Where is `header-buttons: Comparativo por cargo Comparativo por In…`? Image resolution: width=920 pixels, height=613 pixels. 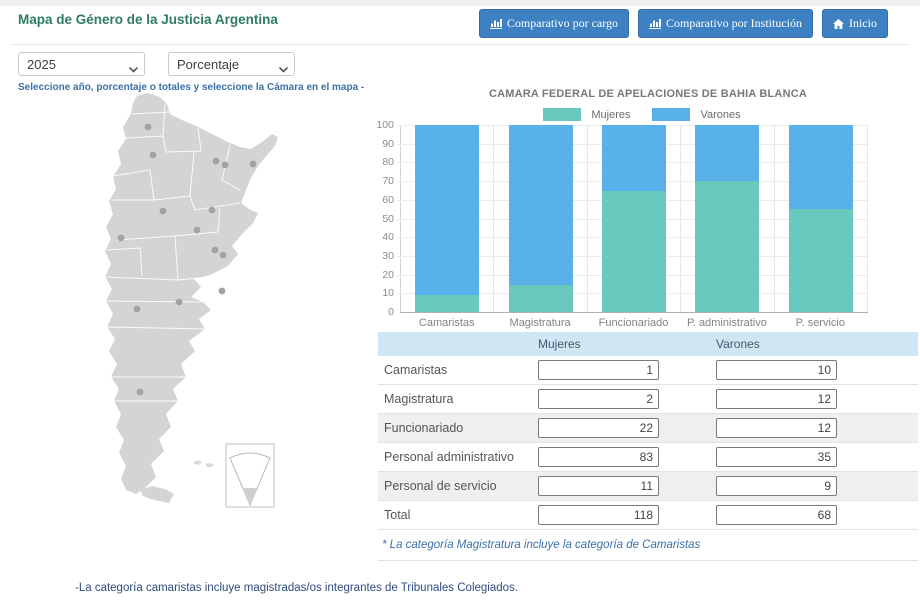
header-buttons: Comparativo por cargo Comparativo por In… is located at coordinates (683, 23).